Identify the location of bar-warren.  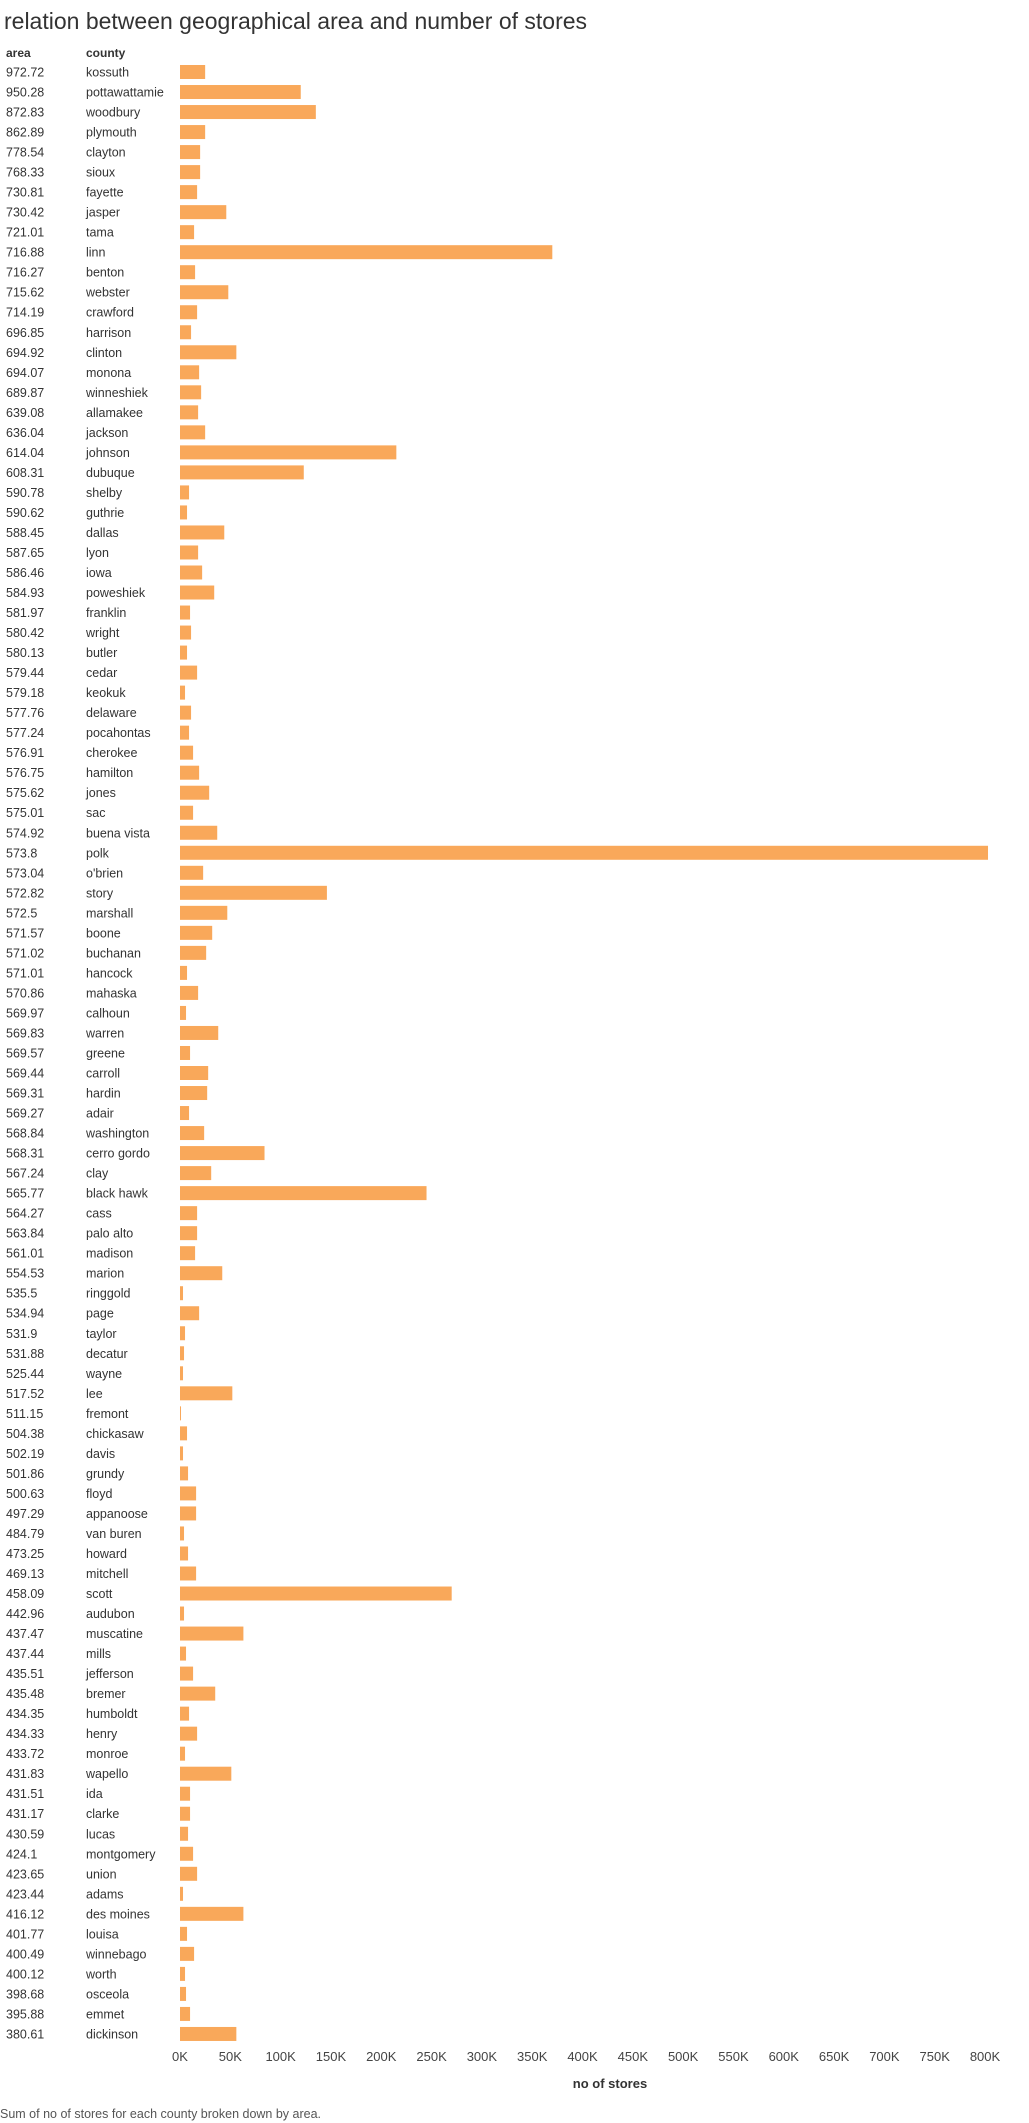
(199, 1032).